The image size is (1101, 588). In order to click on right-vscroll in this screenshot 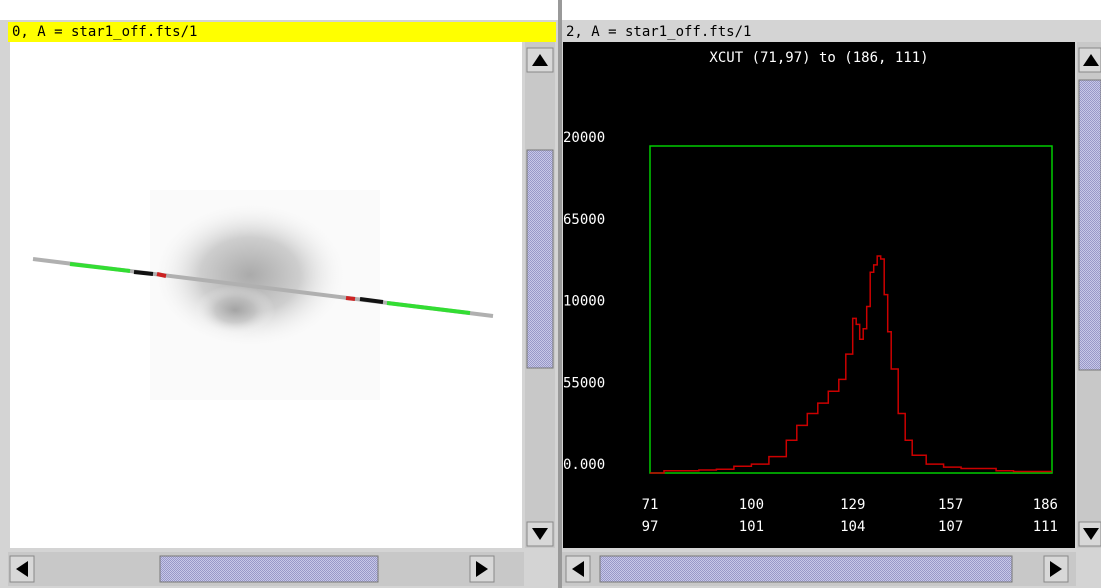, I will do `click(1089, 295)`.